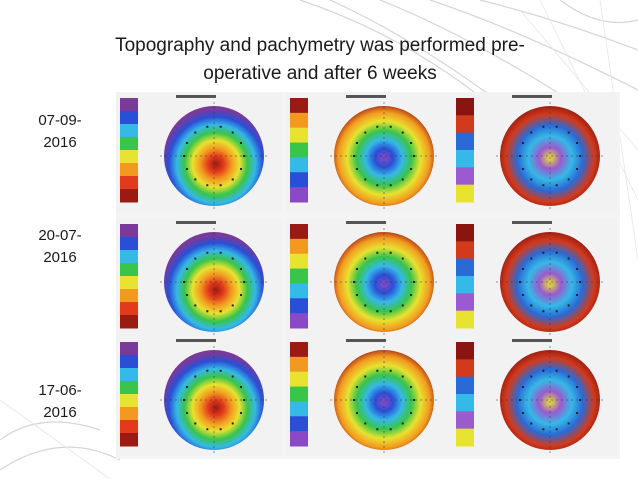 This screenshot has height=479, width=638. What do you see at coordinates (60, 120) in the screenshot?
I see `row-date-part-1: 07-09-` at bounding box center [60, 120].